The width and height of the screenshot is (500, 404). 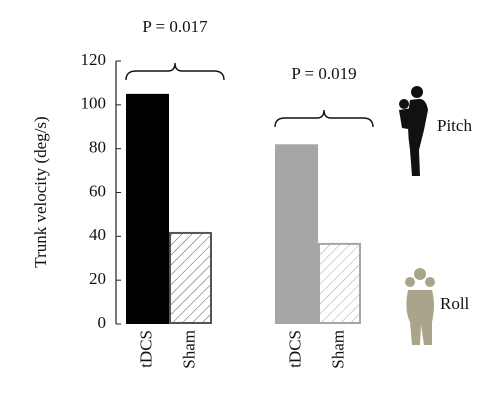 I want to click on legend-label: Pitch, so click(x=454, y=125).